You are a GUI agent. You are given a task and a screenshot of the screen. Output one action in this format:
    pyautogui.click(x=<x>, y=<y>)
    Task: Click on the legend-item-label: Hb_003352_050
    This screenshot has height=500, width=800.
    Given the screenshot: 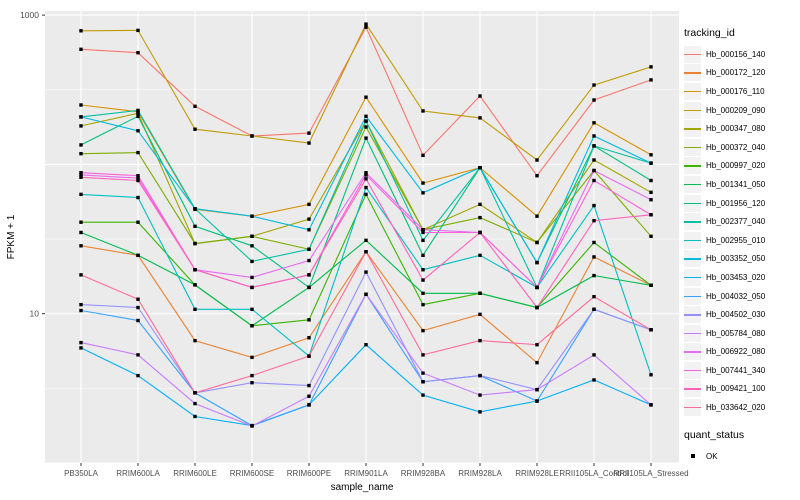 What is the action you would take?
    pyautogui.click(x=736, y=259)
    